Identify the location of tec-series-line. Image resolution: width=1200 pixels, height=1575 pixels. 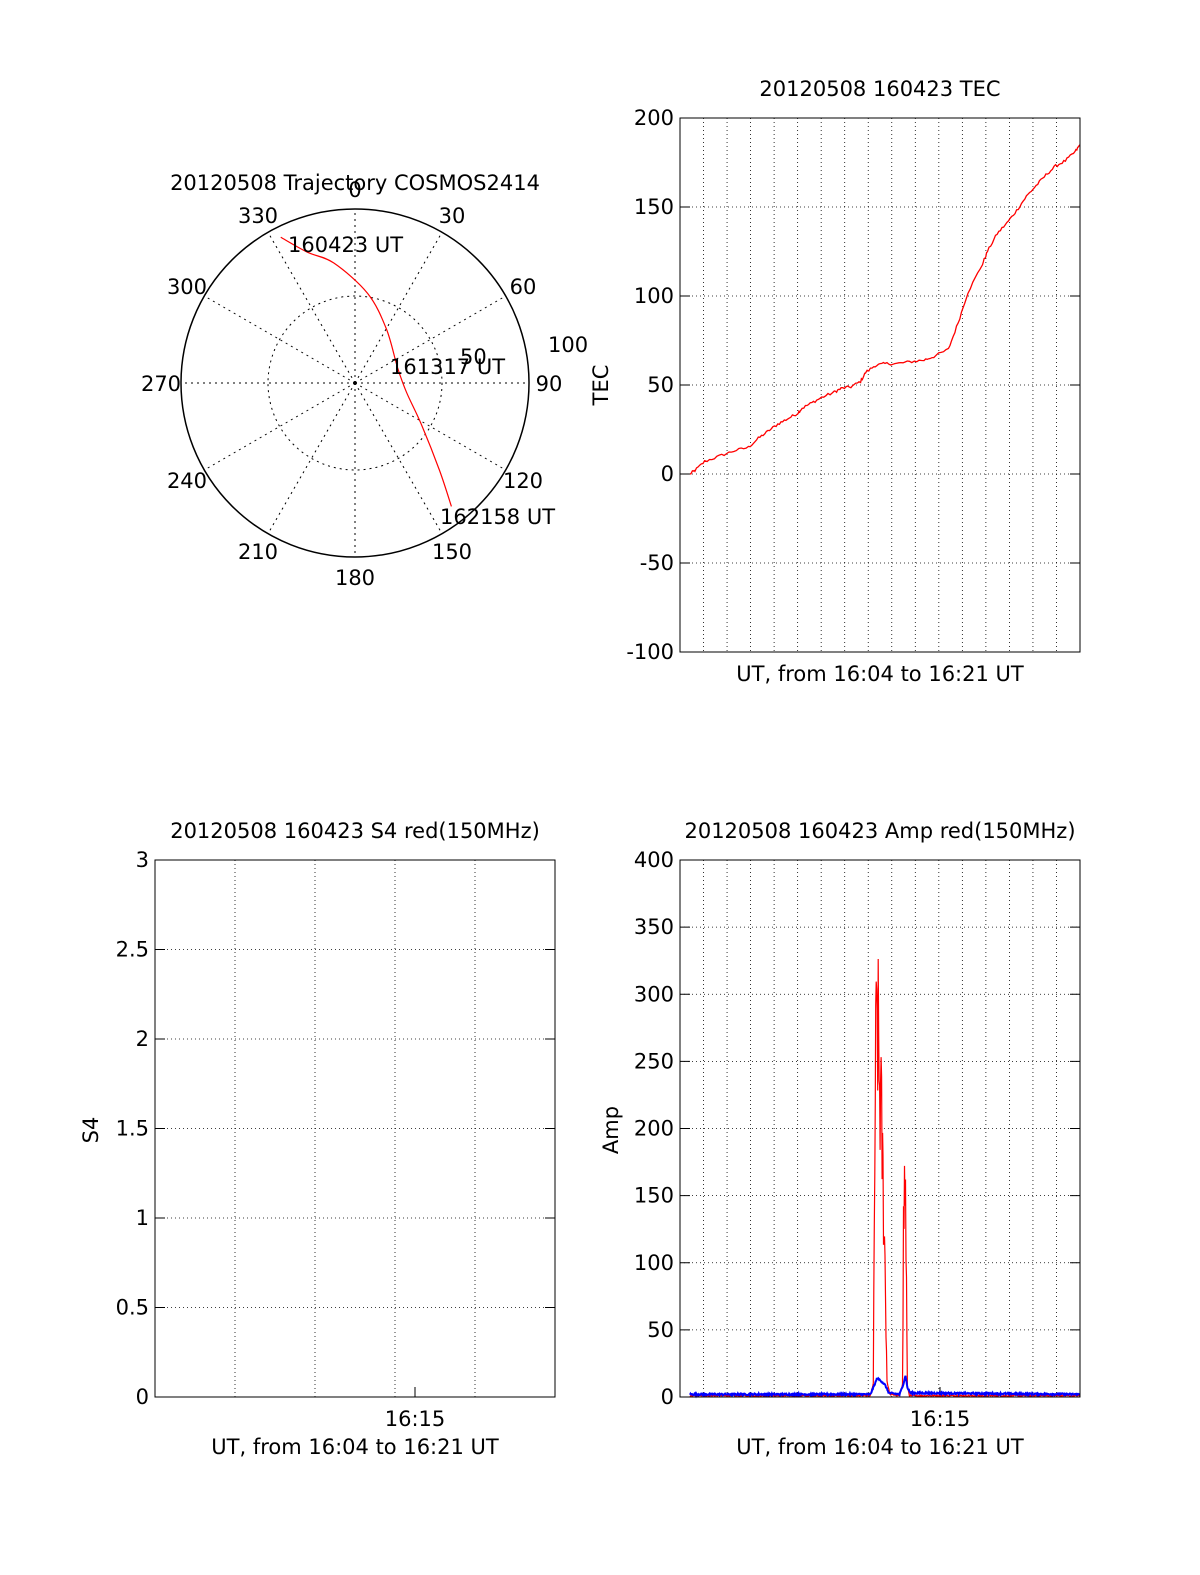
(885, 309).